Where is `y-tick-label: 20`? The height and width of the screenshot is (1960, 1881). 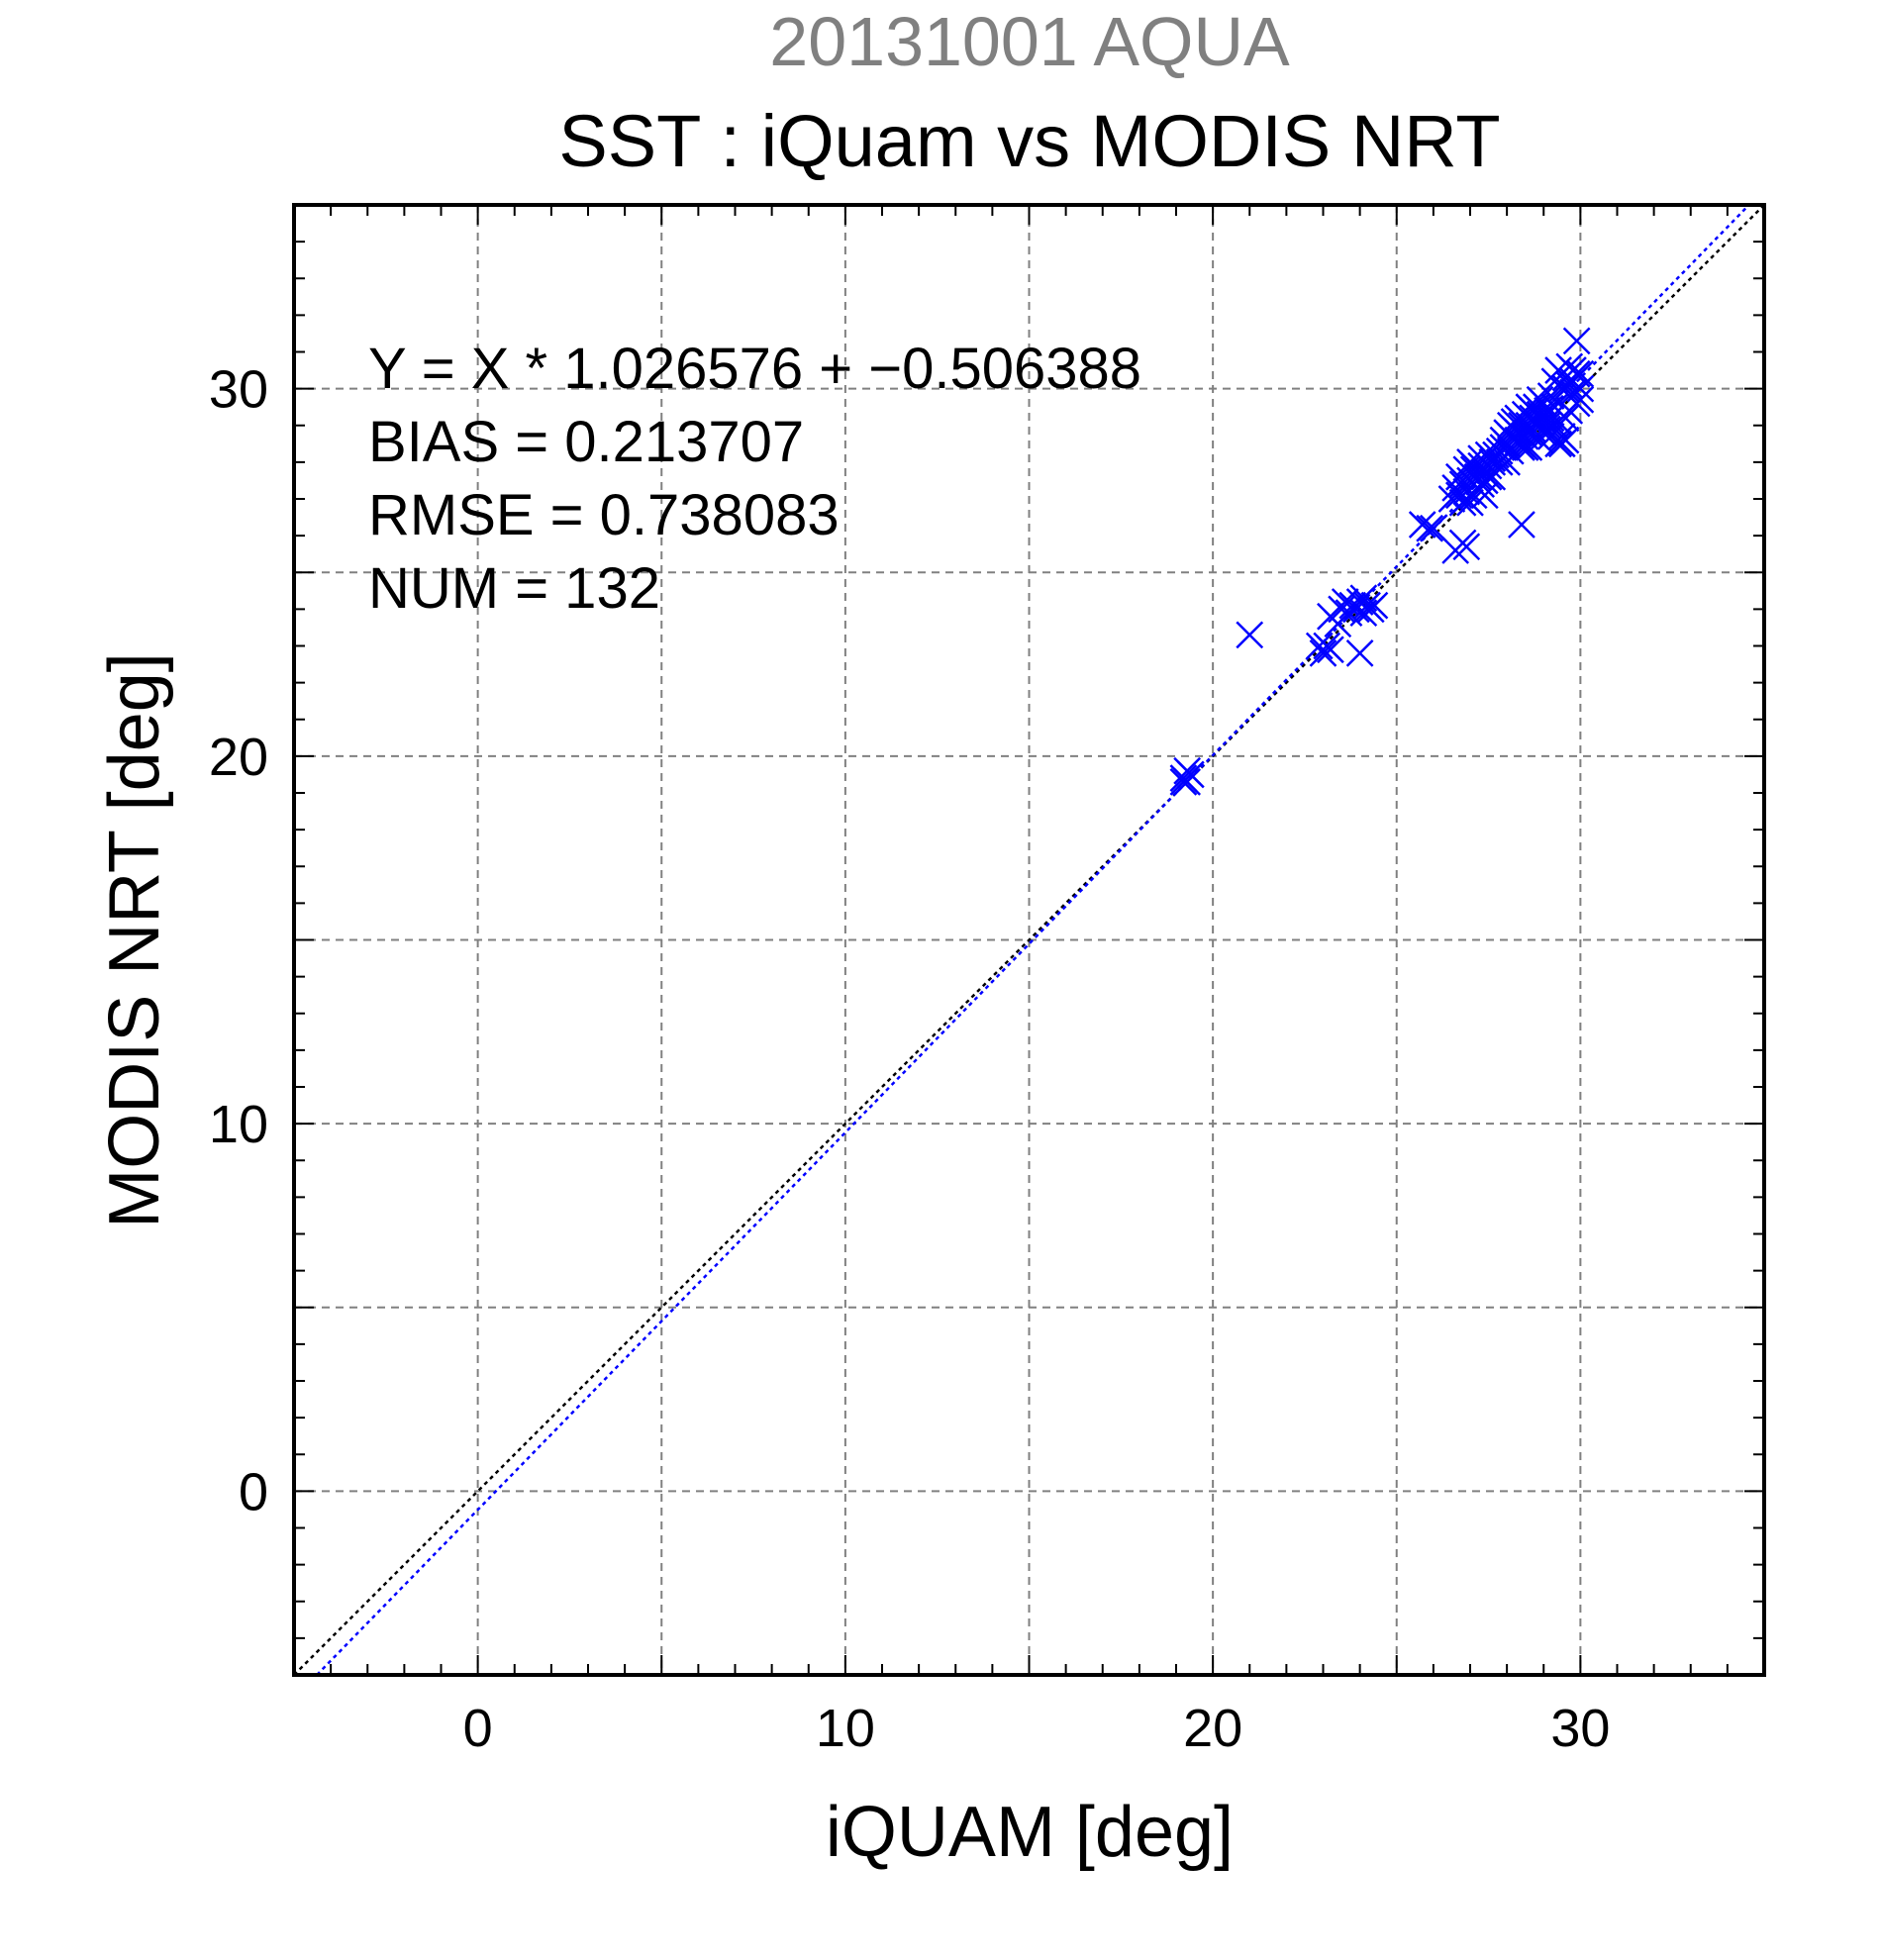 y-tick-label: 20 is located at coordinates (239, 757).